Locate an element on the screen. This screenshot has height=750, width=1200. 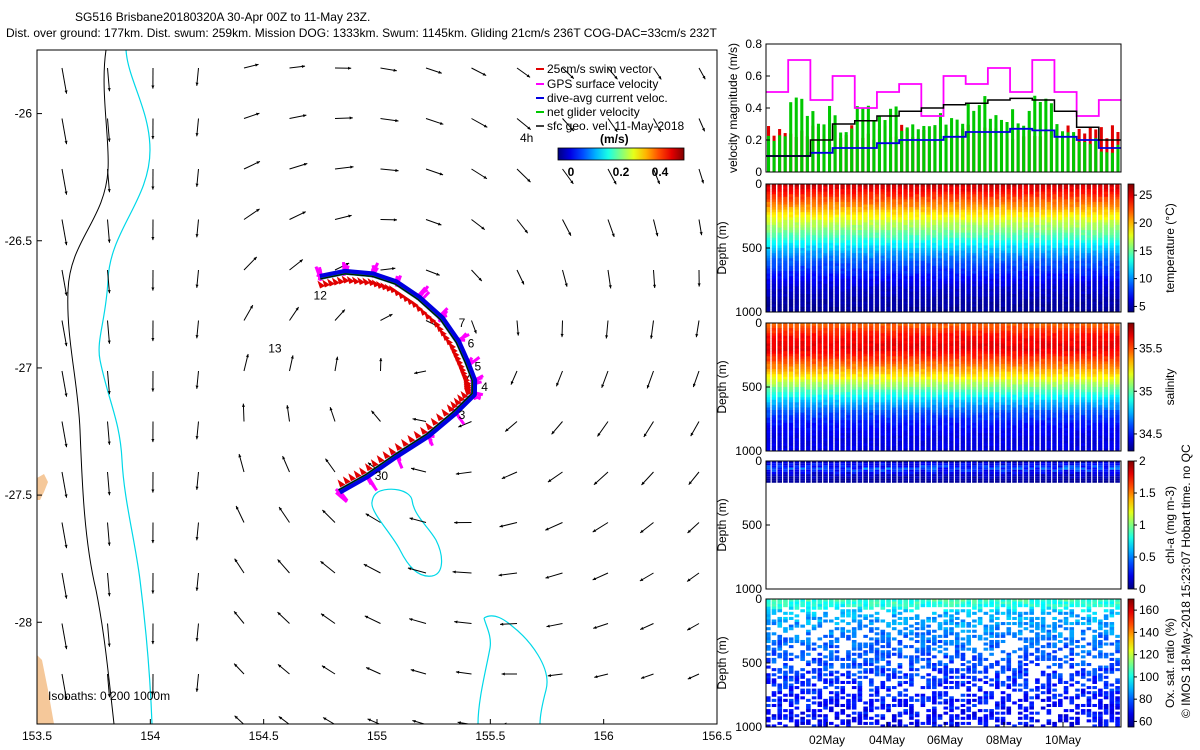
velocity-bar is located at coordinates (935, 148).